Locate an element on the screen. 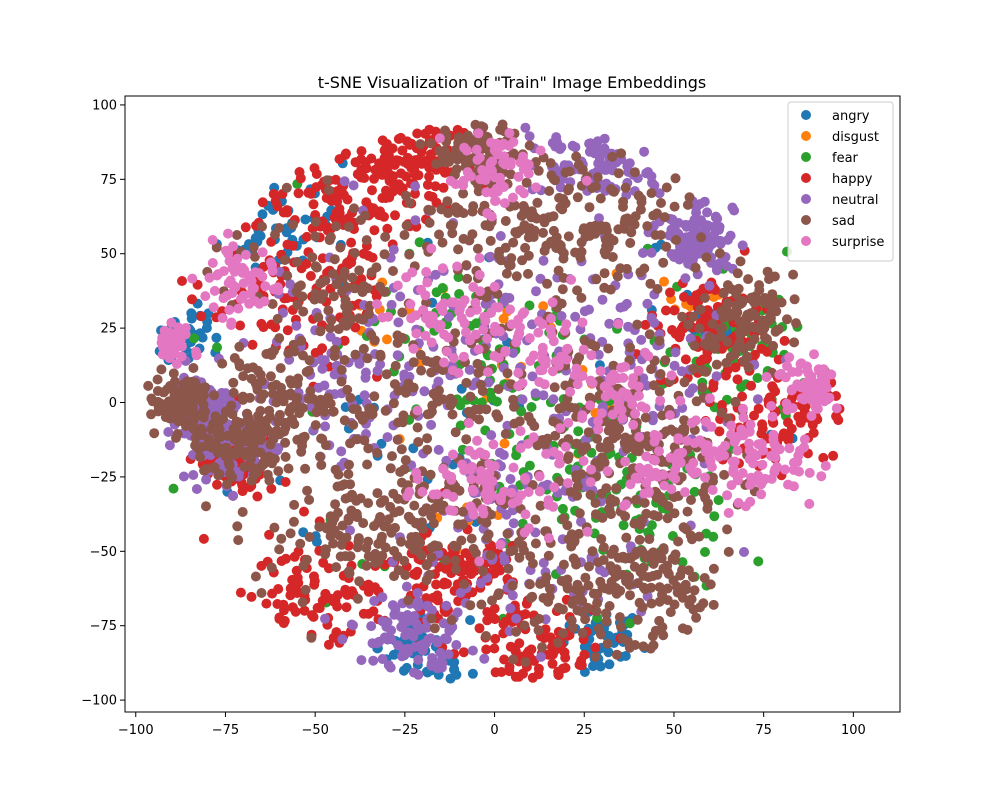  point-fear is located at coordinates (714, 516).